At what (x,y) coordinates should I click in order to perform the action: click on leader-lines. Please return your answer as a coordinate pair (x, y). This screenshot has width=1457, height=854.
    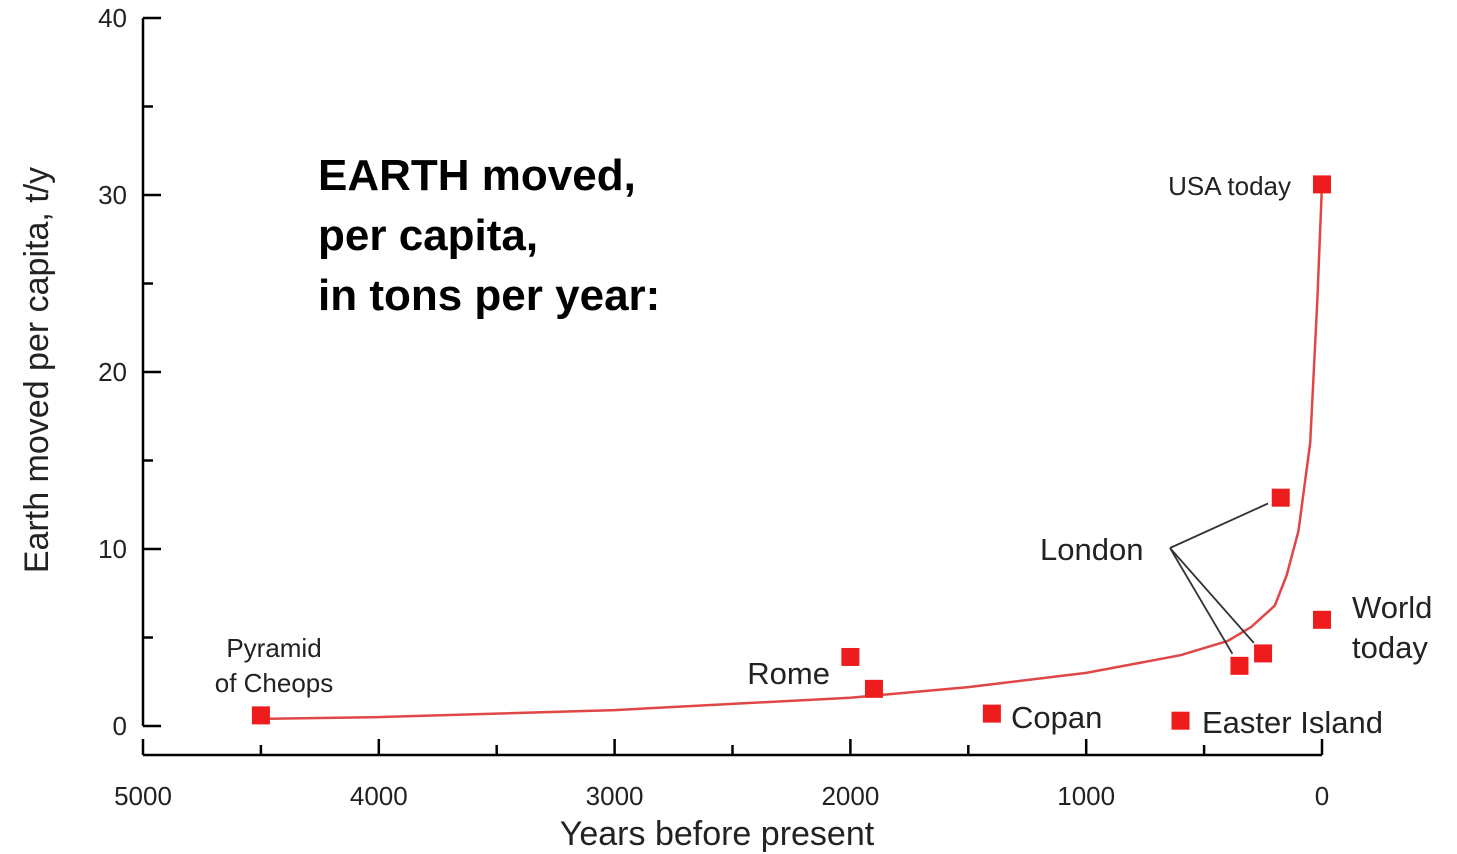
    Looking at the image, I should click on (1219, 578).